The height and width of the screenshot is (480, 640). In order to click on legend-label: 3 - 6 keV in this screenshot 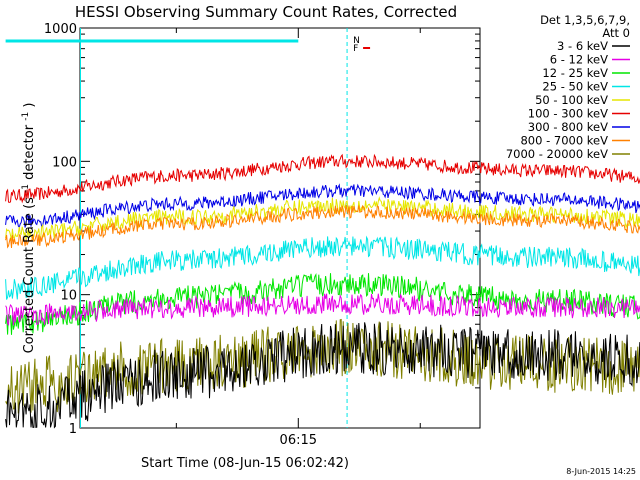, I will do `click(582, 46)`.